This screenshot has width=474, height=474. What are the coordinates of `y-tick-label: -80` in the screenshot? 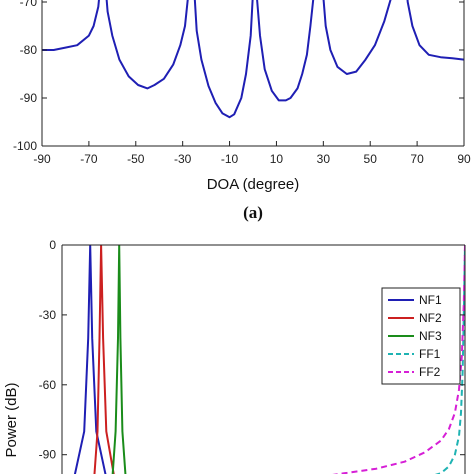 It's located at (29, 50).